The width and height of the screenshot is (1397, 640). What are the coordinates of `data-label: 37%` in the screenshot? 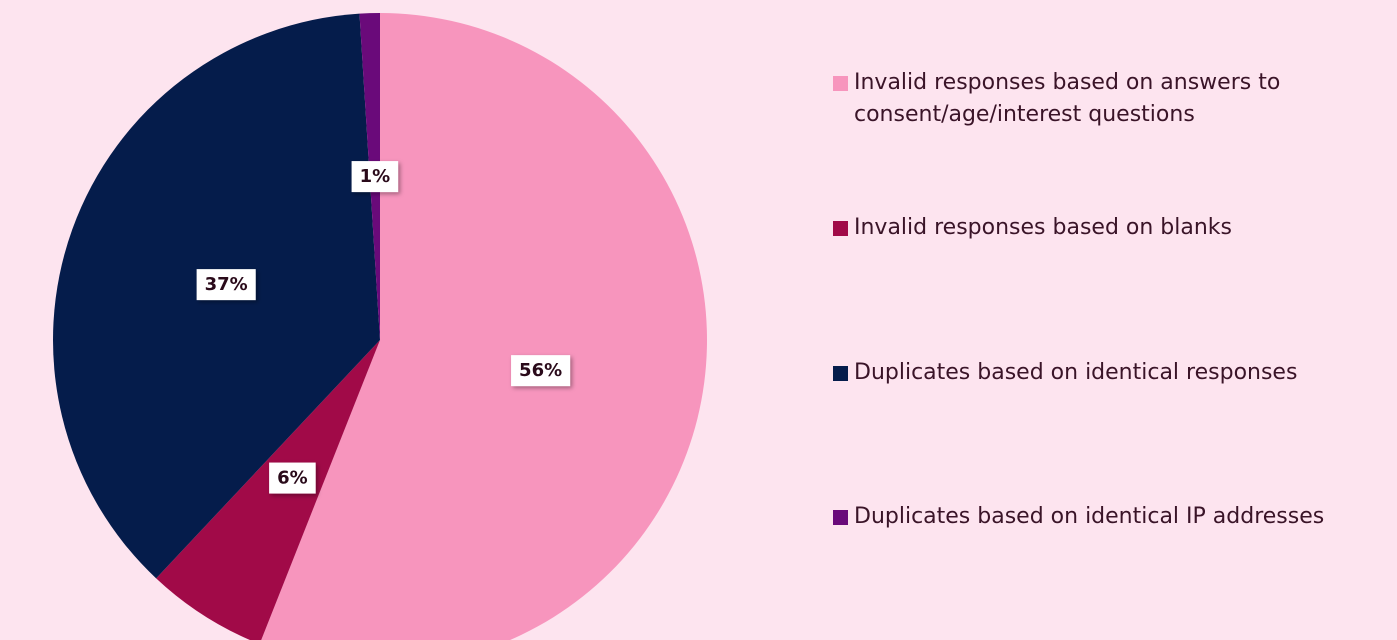 It's located at (226, 285).